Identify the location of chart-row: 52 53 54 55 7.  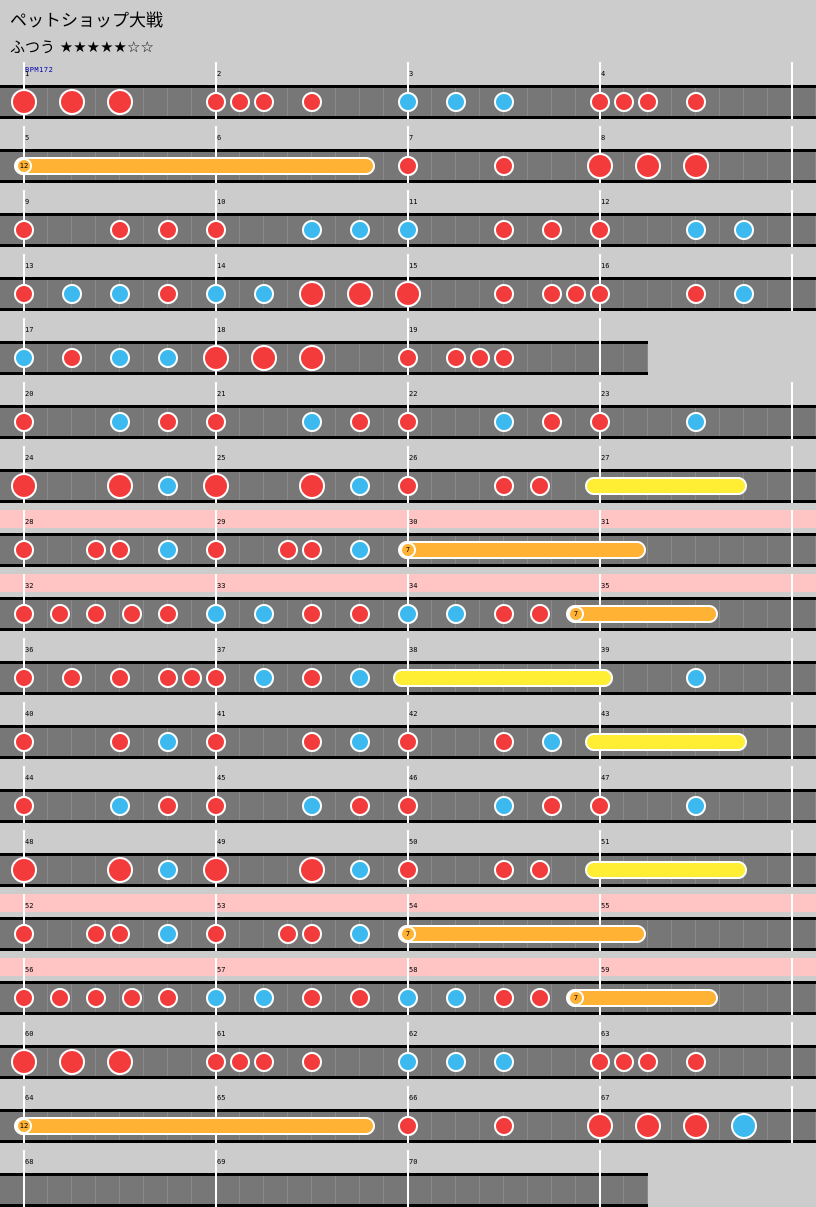
(408, 922).